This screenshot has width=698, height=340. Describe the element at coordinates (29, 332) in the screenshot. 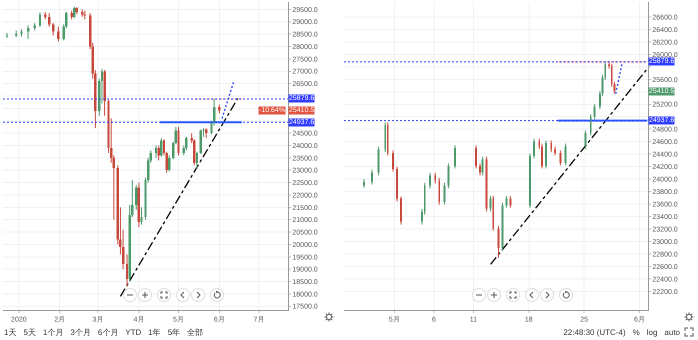

I see `text: 5天` at that location.